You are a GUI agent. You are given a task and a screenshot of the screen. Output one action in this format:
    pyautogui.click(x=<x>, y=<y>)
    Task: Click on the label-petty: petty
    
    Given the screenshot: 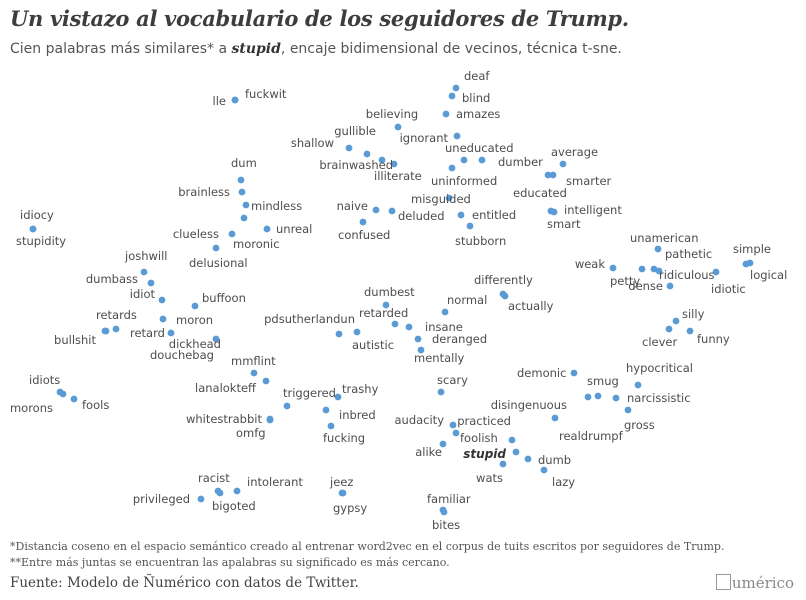 What is the action you would take?
    pyautogui.click(x=625, y=281)
    